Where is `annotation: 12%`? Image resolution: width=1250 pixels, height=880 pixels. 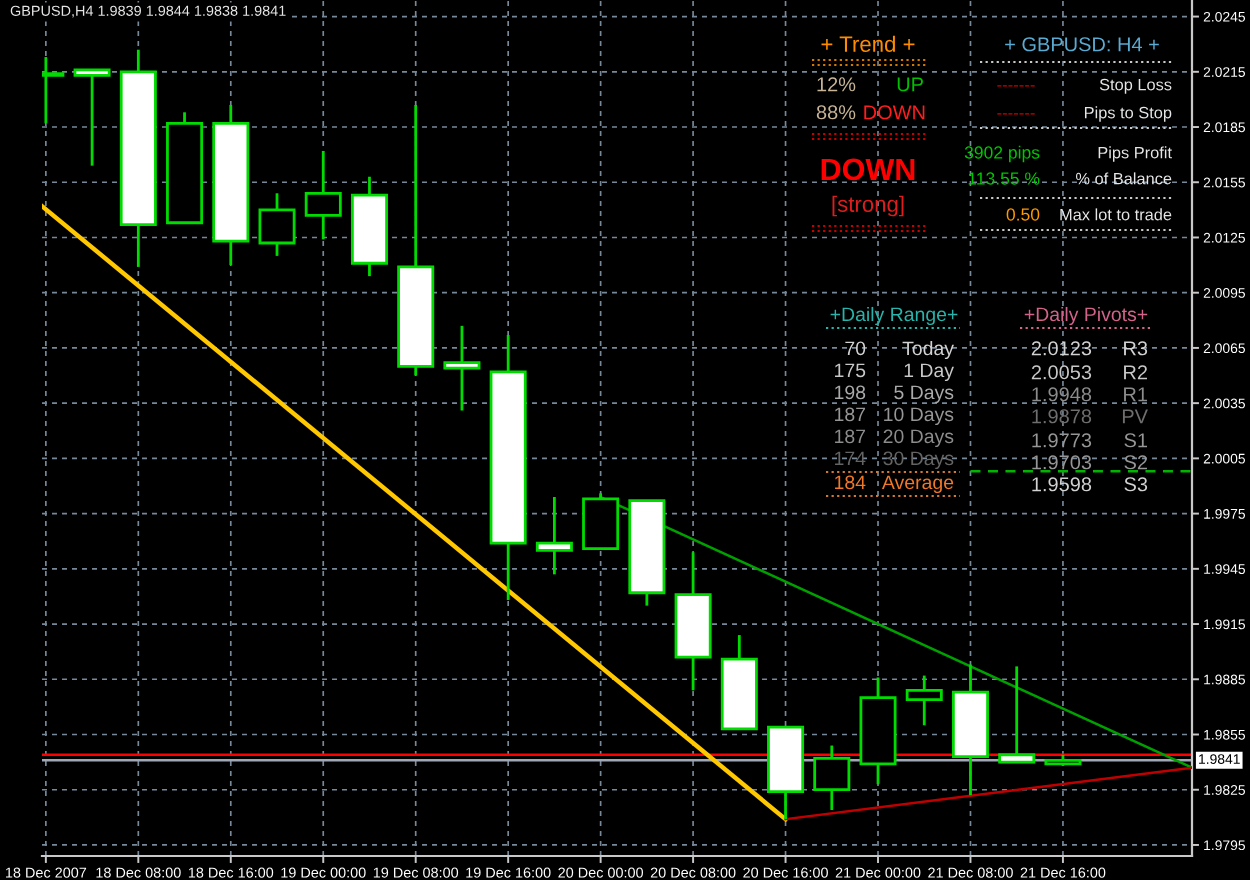 annotation: 12% is located at coordinates (836, 84).